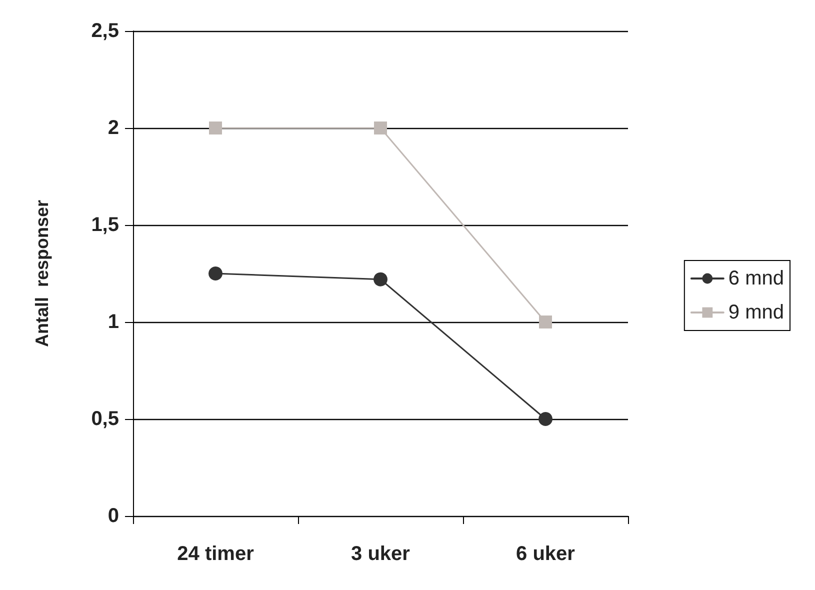  Describe the element at coordinates (380, 554) in the screenshot. I see `x-tick-label: 3 uker` at that location.